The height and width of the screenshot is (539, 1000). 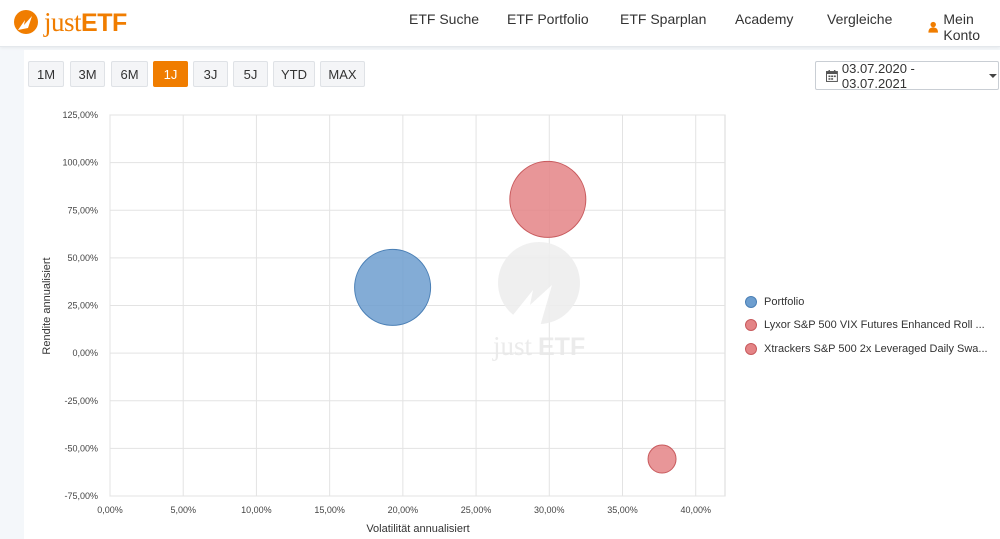 What do you see at coordinates (784, 302) in the screenshot?
I see `legend-label-portfolio: Portfolio` at bounding box center [784, 302].